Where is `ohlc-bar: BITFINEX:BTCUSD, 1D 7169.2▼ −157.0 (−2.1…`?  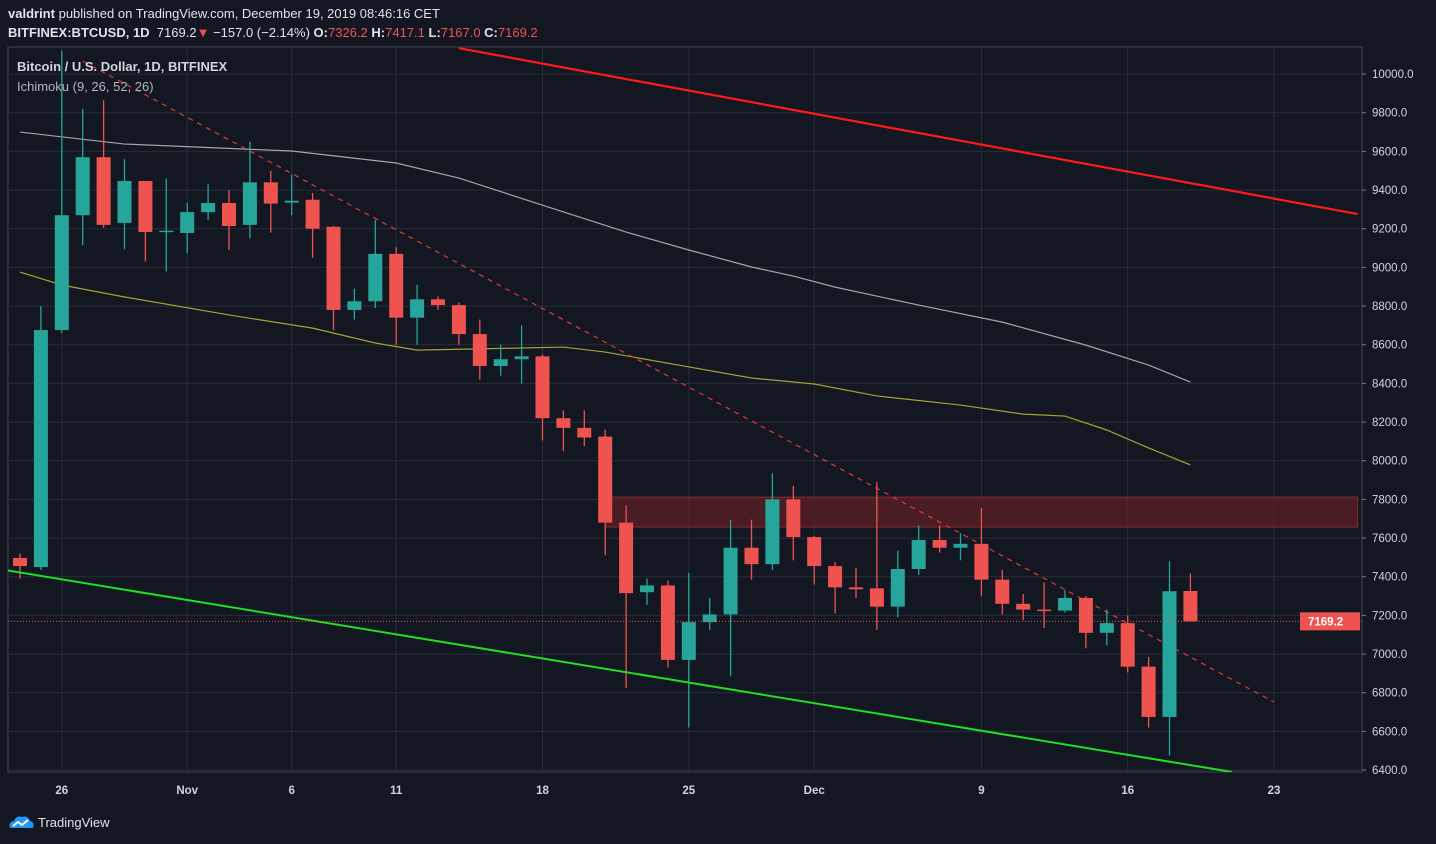
ohlc-bar: BITFINEX:BTCUSD, 1D 7169.2▼ −157.0 (−2.1… is located at coordinates (273, 32).